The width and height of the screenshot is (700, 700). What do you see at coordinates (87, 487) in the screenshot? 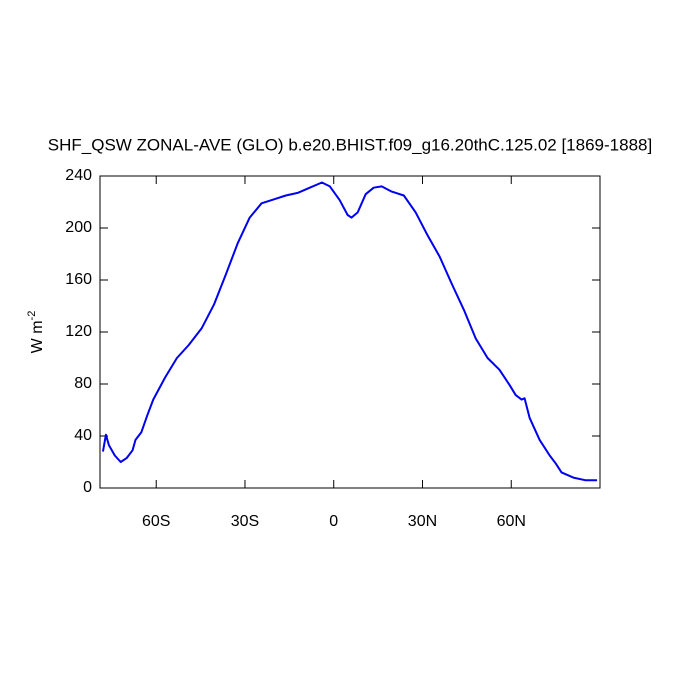
I see `y-tick-label: 0` at bounding box center [87, 487].